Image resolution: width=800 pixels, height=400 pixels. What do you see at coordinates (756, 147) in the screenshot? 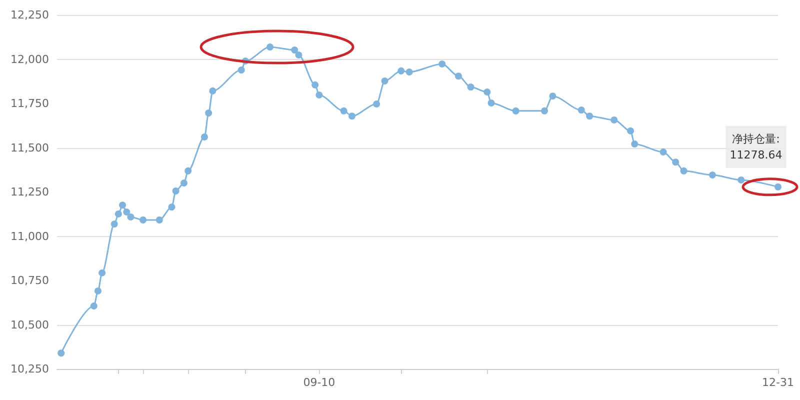
I see `annotation: 净持仓量: 11278.64` at bounding box center [756, 147].